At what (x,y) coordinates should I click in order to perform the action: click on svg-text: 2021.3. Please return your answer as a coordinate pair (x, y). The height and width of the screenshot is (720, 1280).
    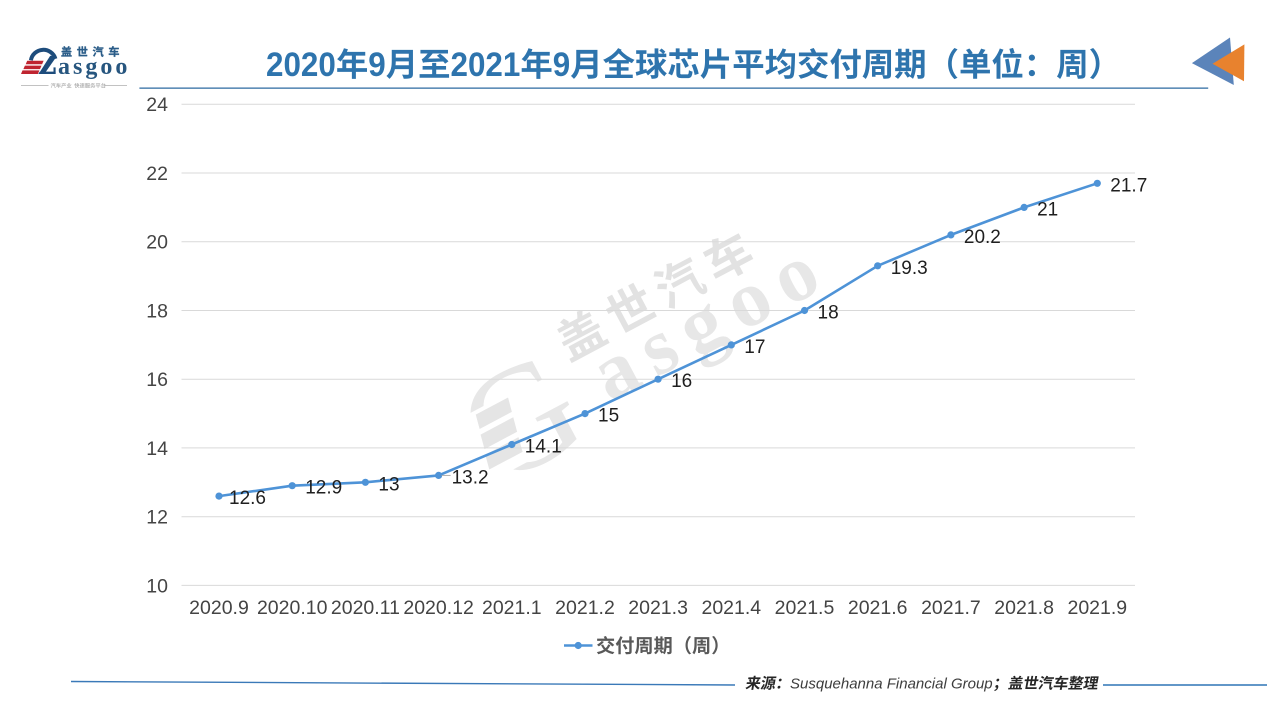
    Looking at the image, I should click on (658, 608).